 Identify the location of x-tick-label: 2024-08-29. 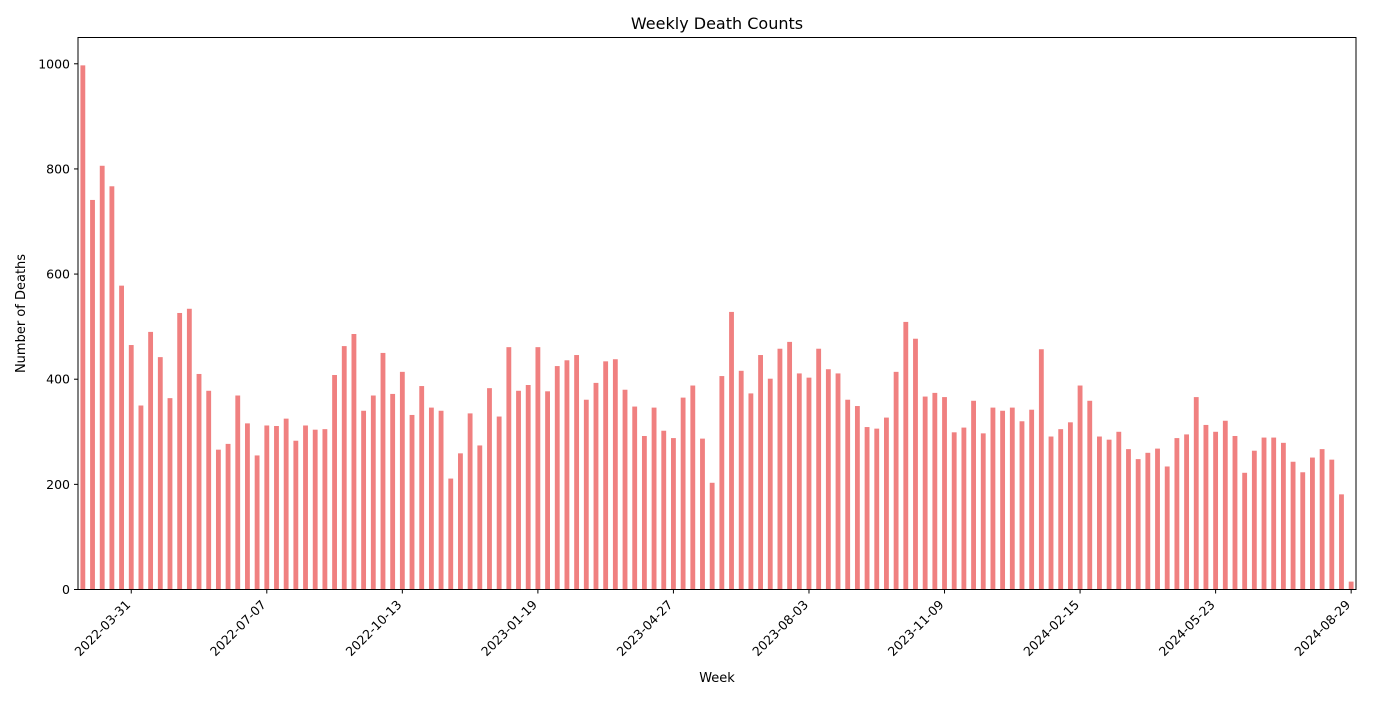
(1322, 628).